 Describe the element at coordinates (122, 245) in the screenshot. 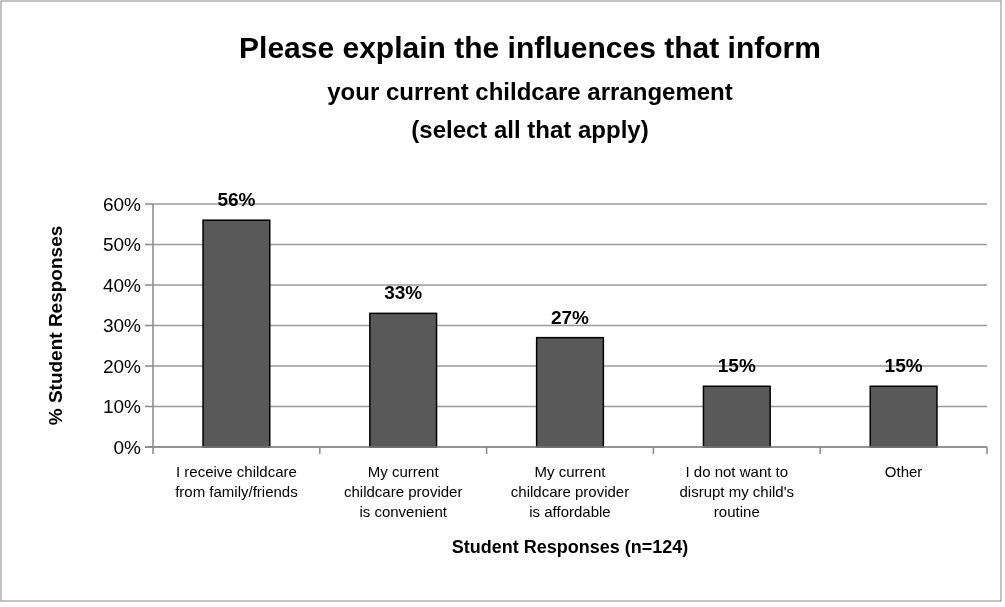

I see `y-tick-label: 50%` at that location.